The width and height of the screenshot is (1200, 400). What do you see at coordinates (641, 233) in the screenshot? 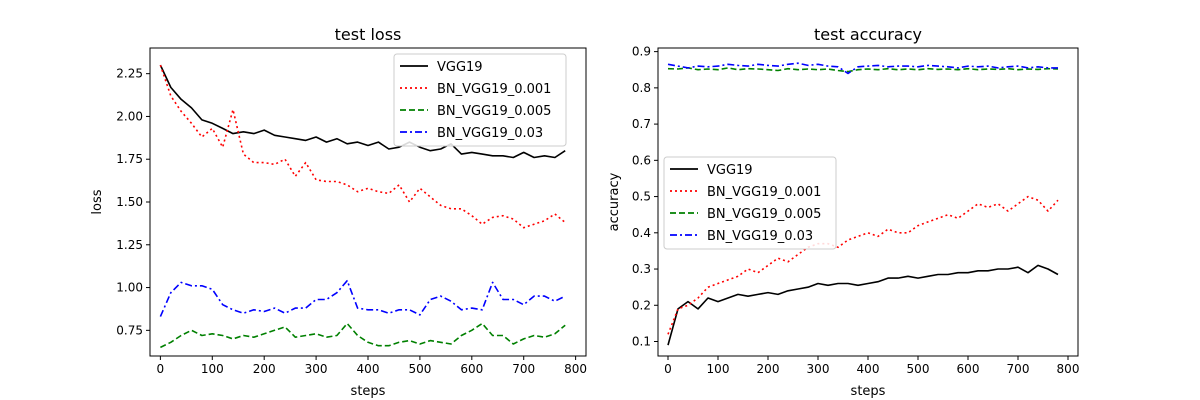
I see `accuracy-y-tick-label: 0.4` at bounding box center [641, 233].